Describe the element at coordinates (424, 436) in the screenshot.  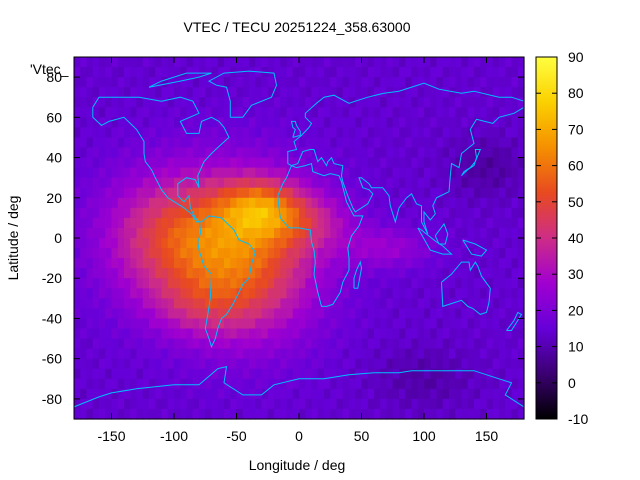
I see `x-tick-label: 100` at that location.